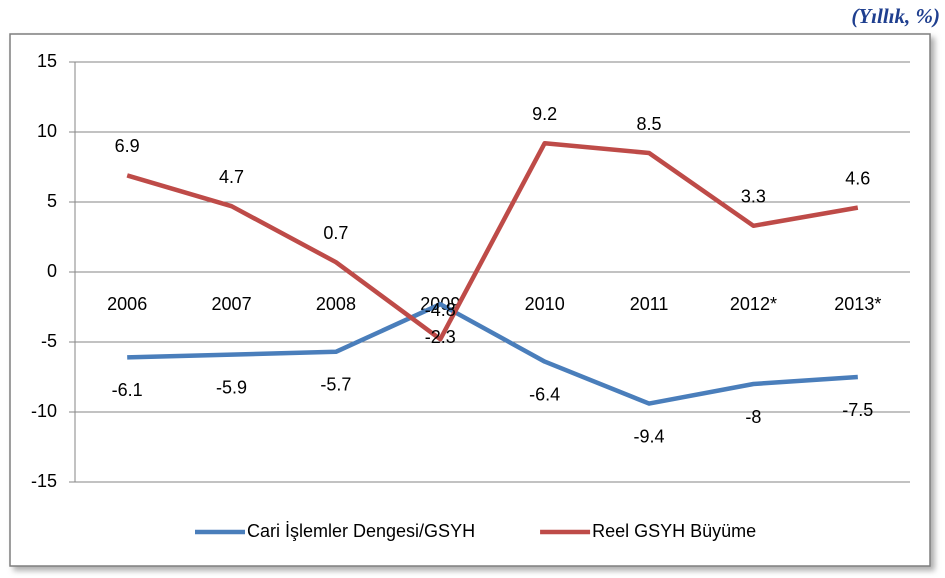 This screenshot has width=945, height=578. I want to click on data-label: 8.5, so click(649, 124).